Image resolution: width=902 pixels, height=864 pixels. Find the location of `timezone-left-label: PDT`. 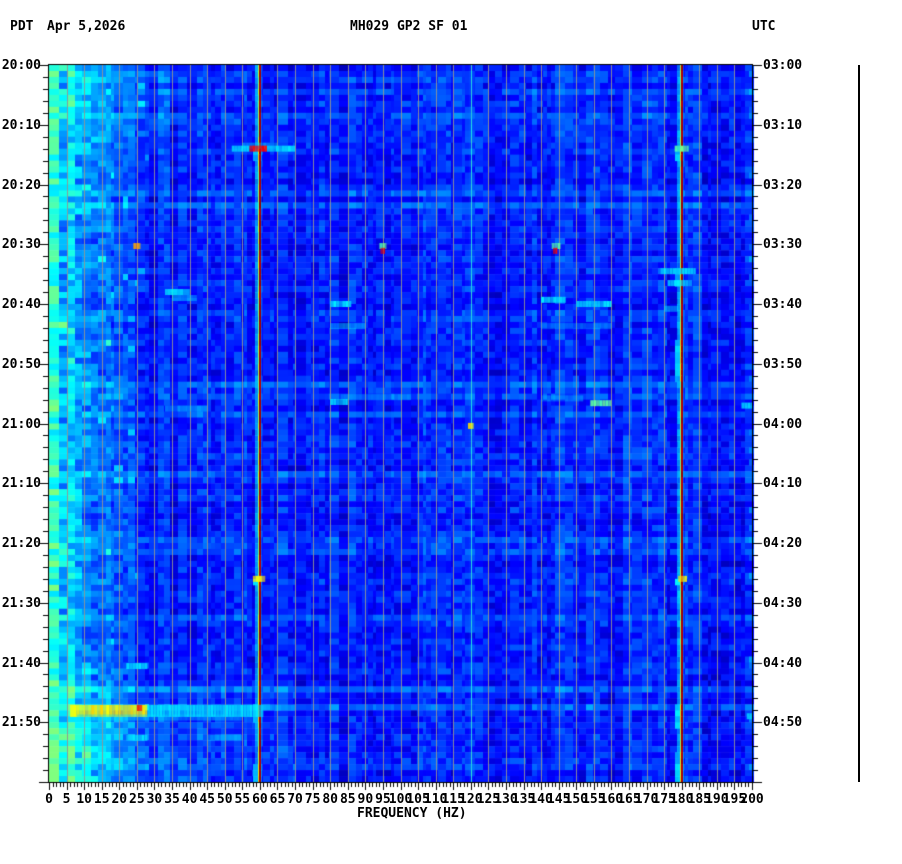

timezone-left-label: PDT is located at coordinates (22, 26).